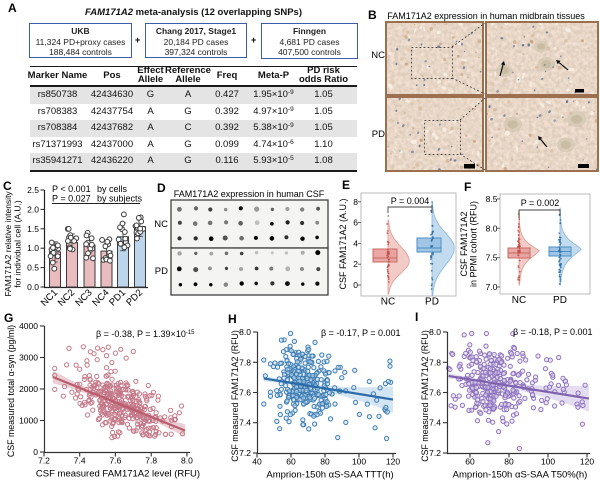  I want to click on svg-text: β = -0.18, P = 0.001, so click(553, 332).